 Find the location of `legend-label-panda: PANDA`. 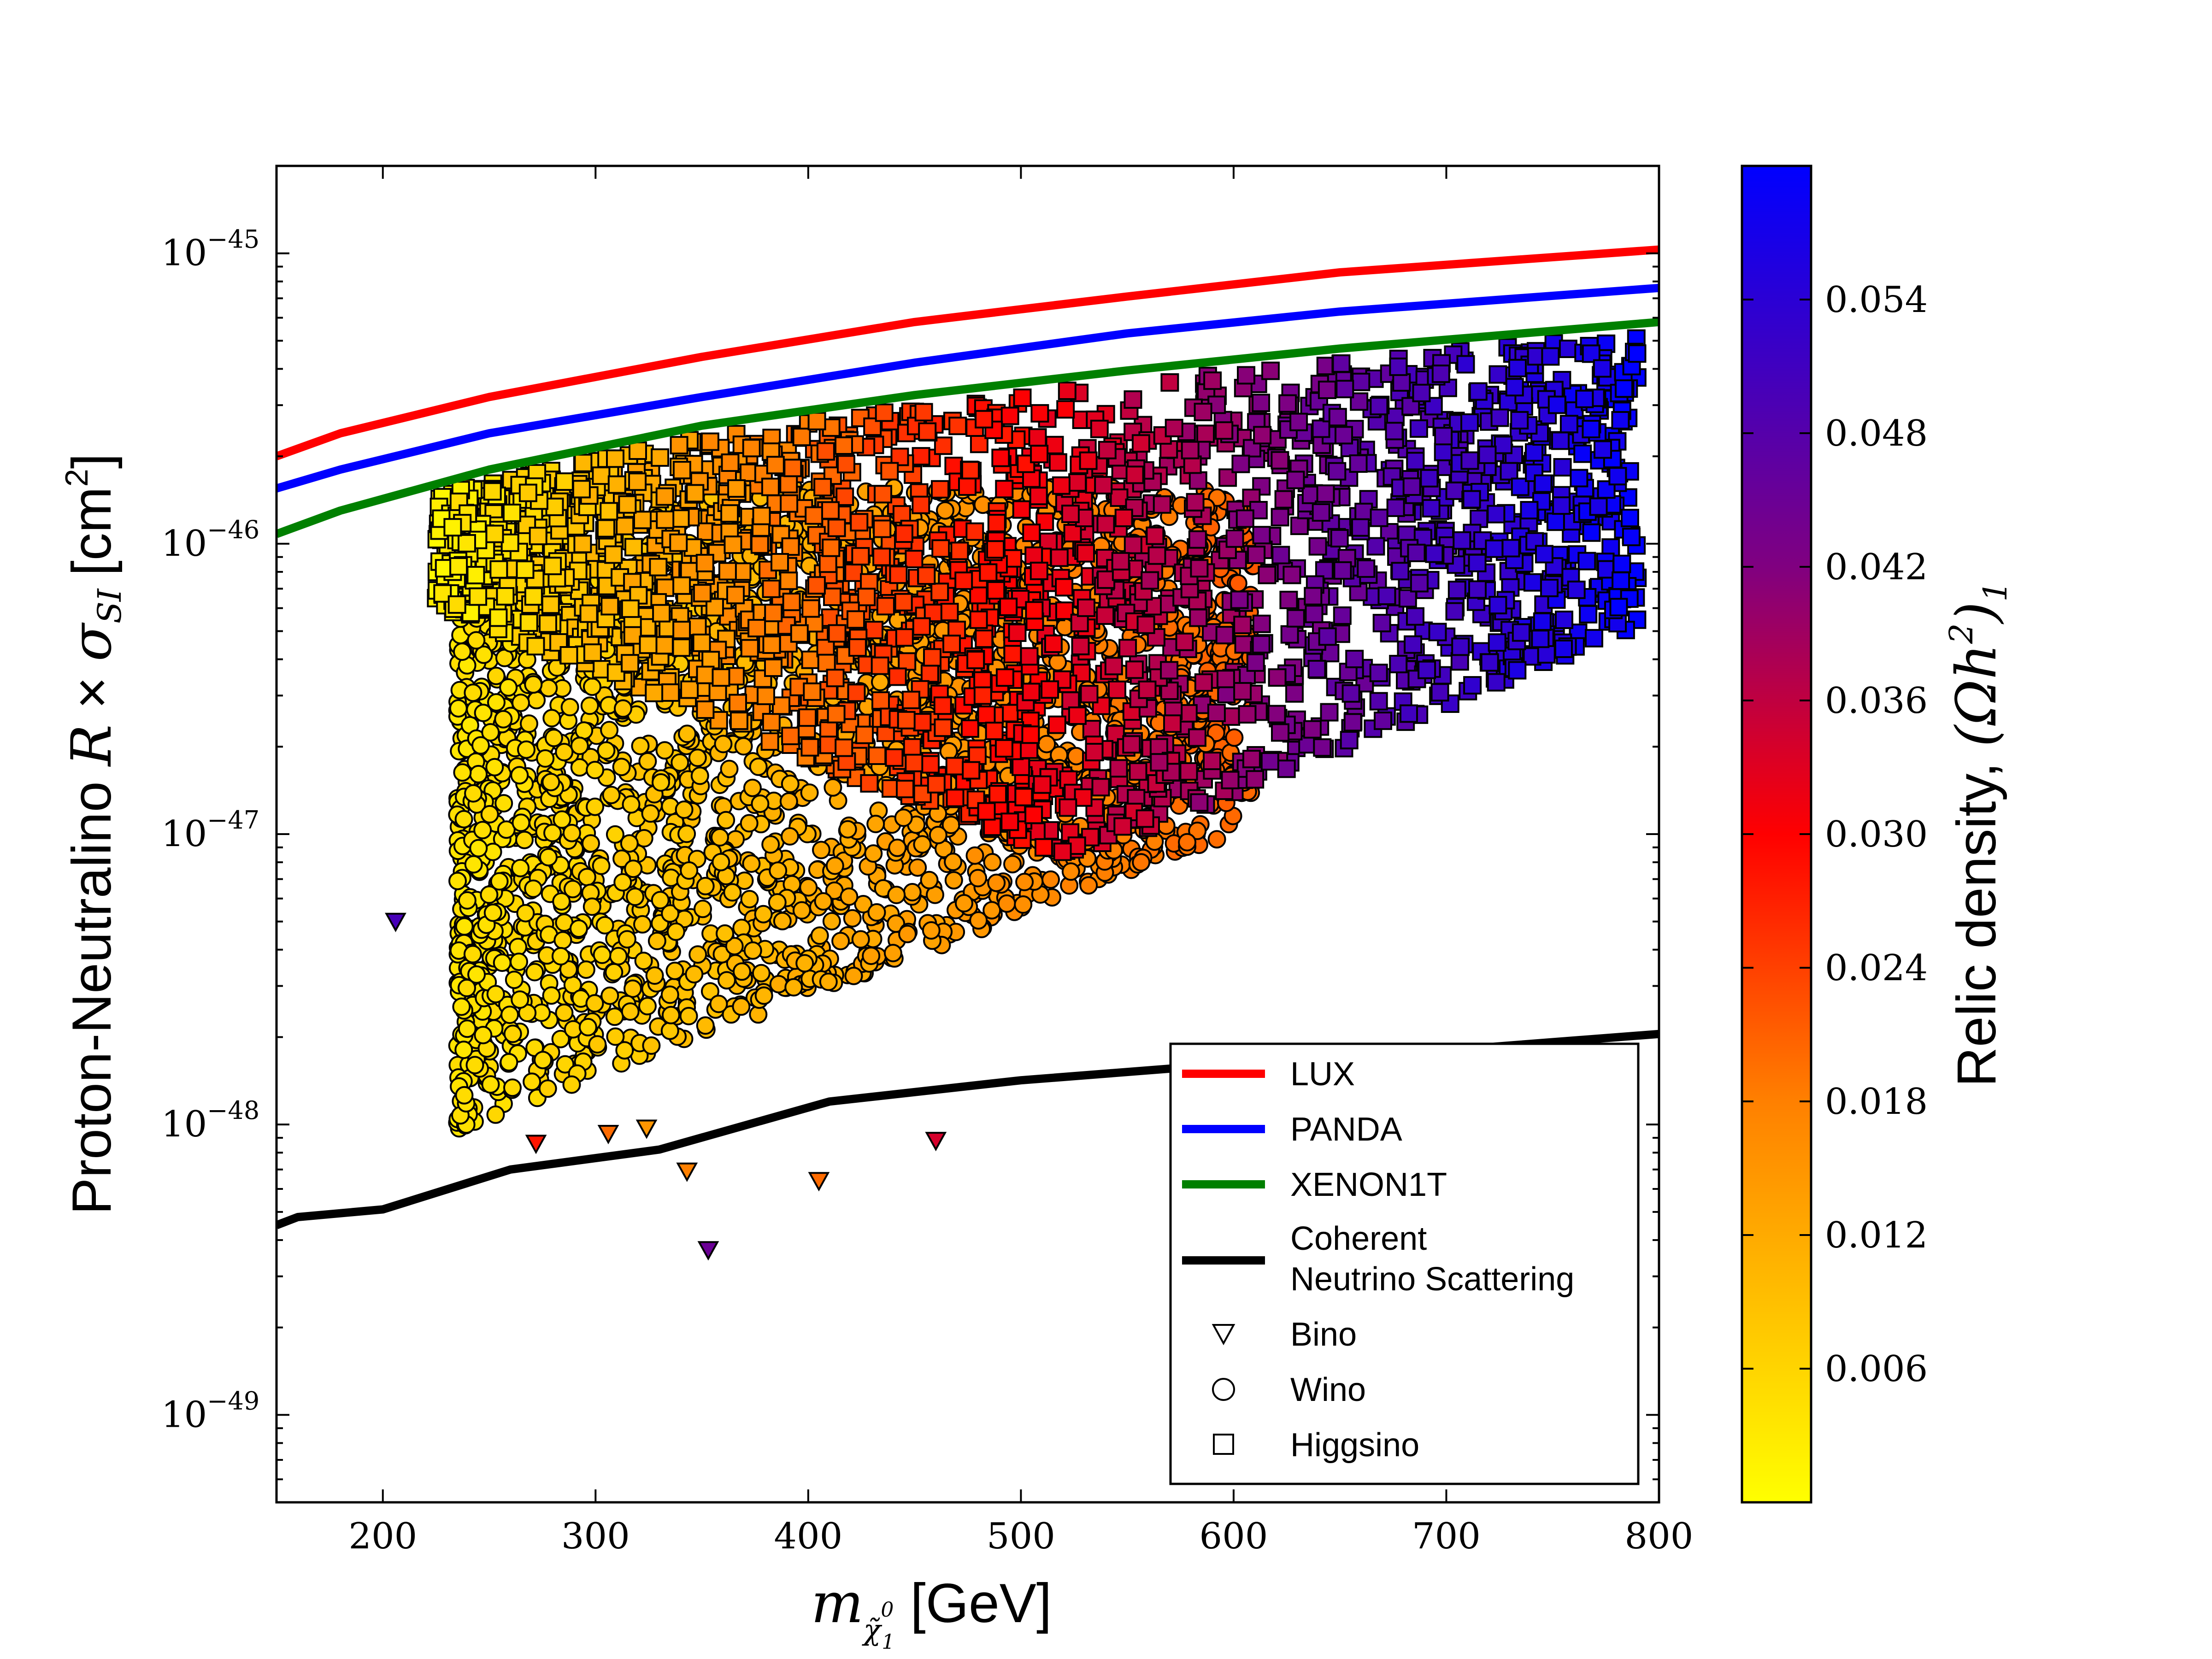

legend-label-panda: PANDA is located at coordinates (1346, 1129).